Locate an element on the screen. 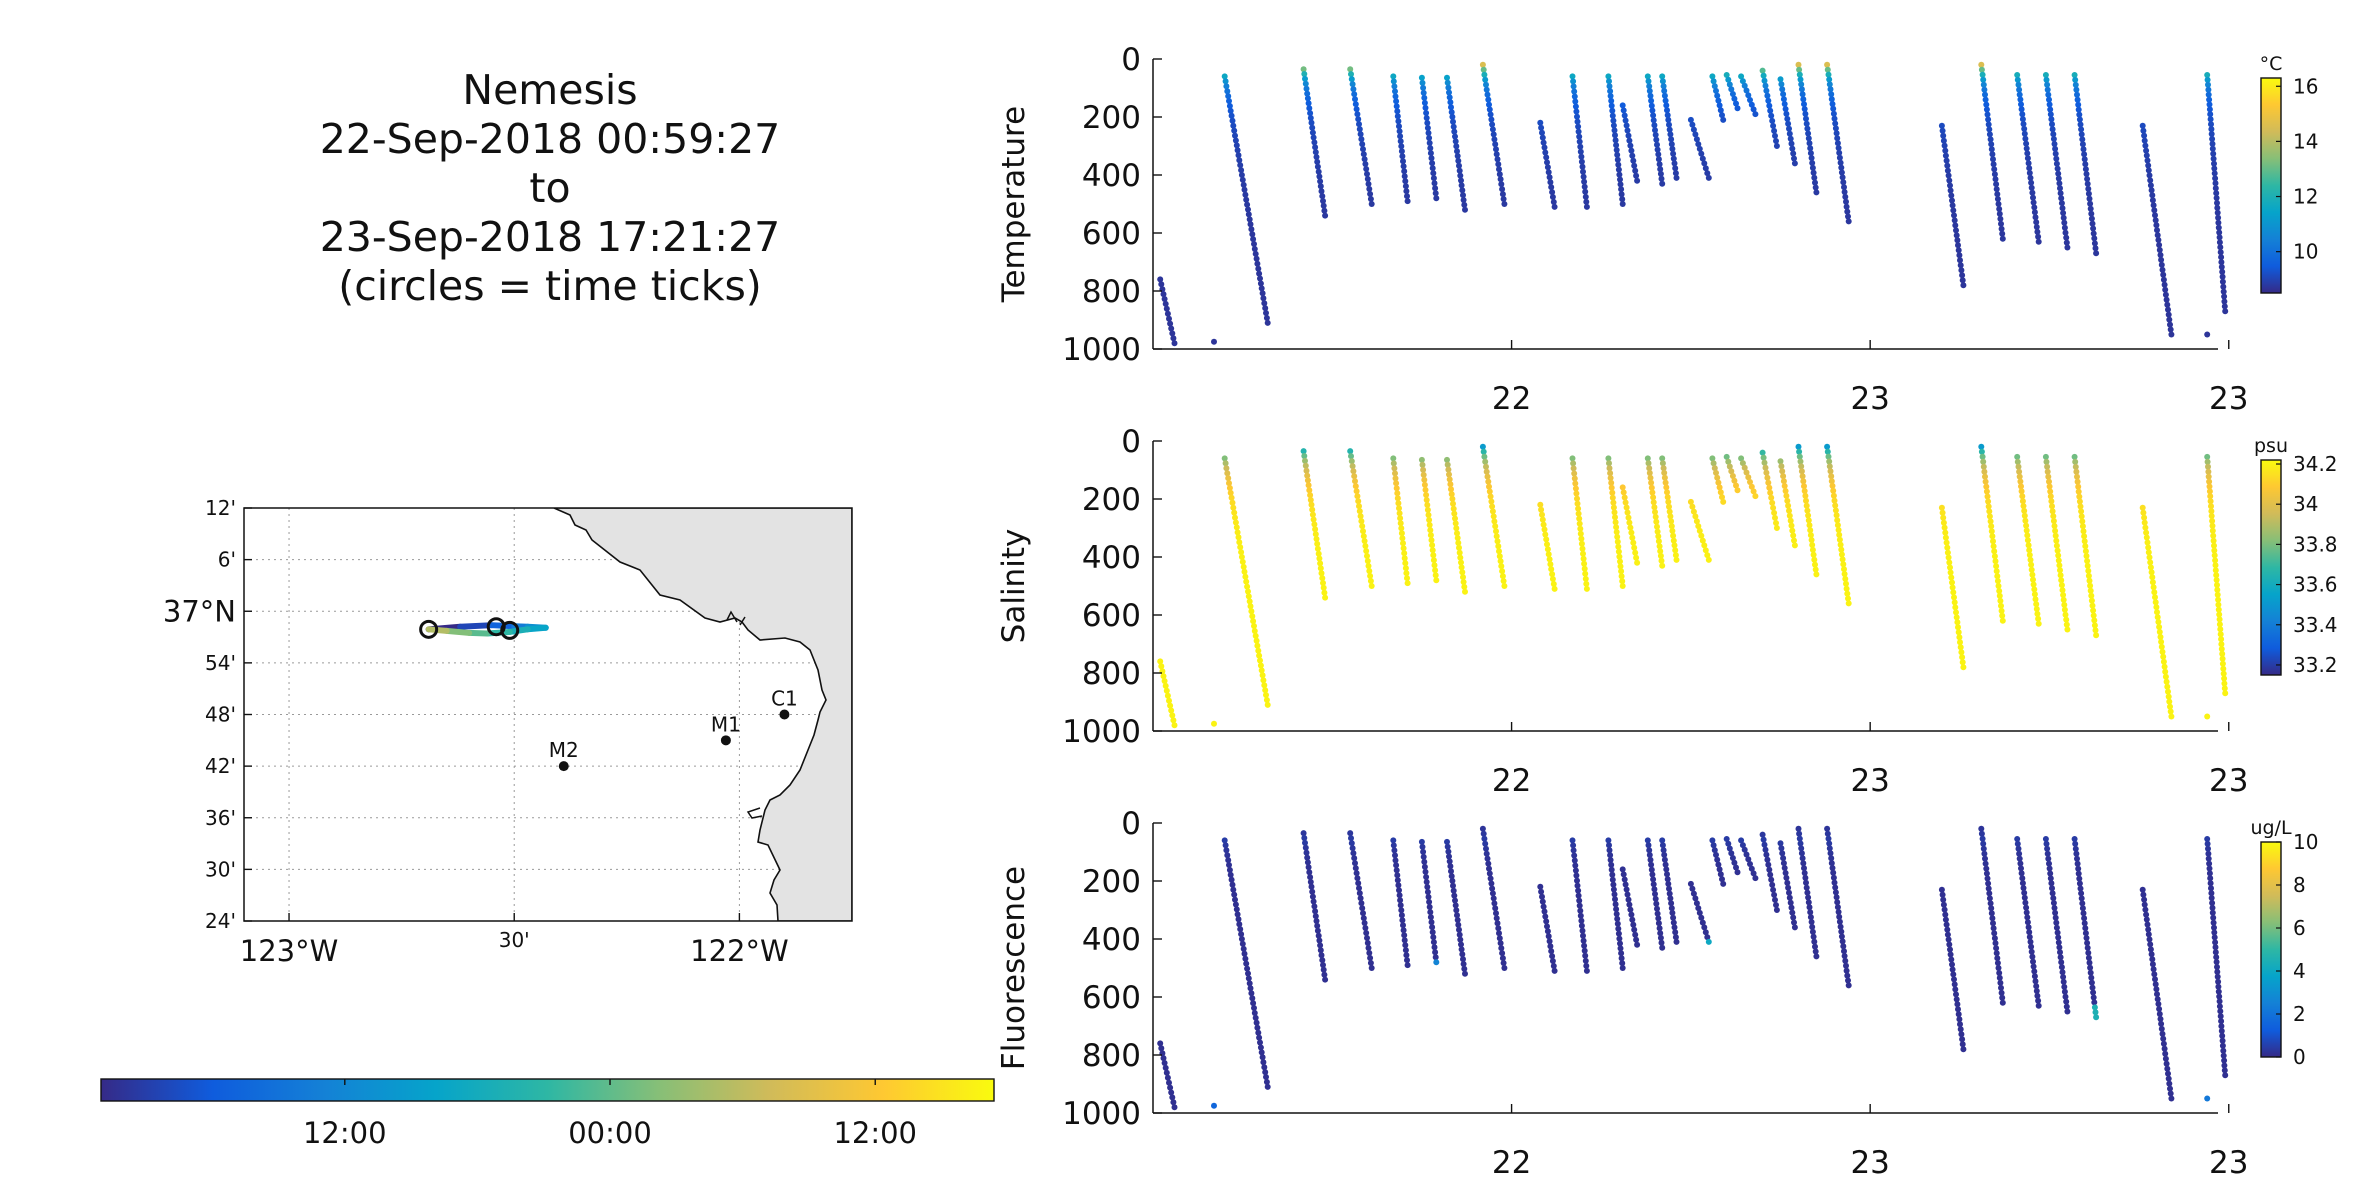 The height and width of the screenshot is (1181, 2362). colorbar-tick-label: 10 is located at coordinates (2305, 252).